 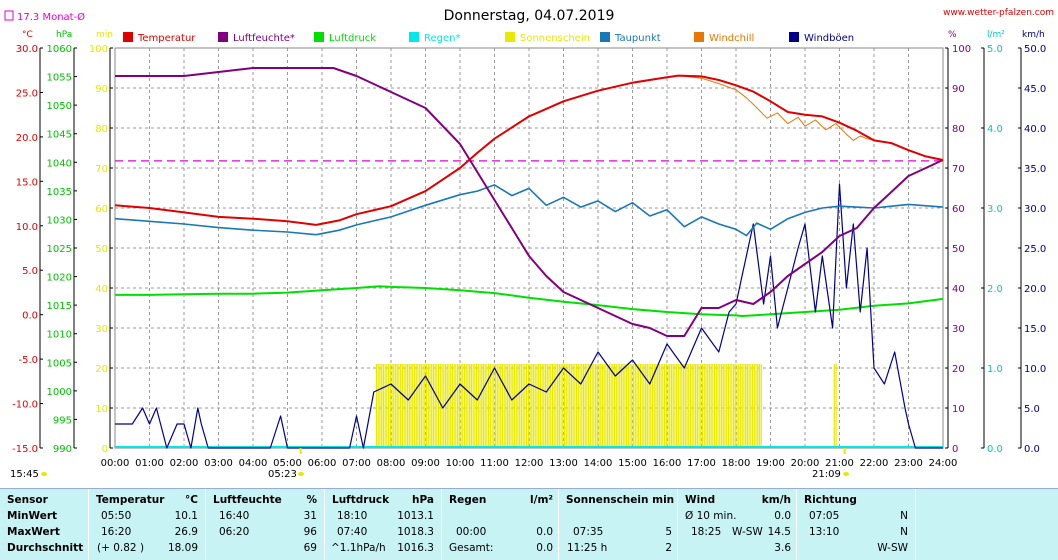 What do you see at coordinates (544, 532) in the screenshot?
I see `rain-max-value: 0.0` at bounding box center [544, 532].